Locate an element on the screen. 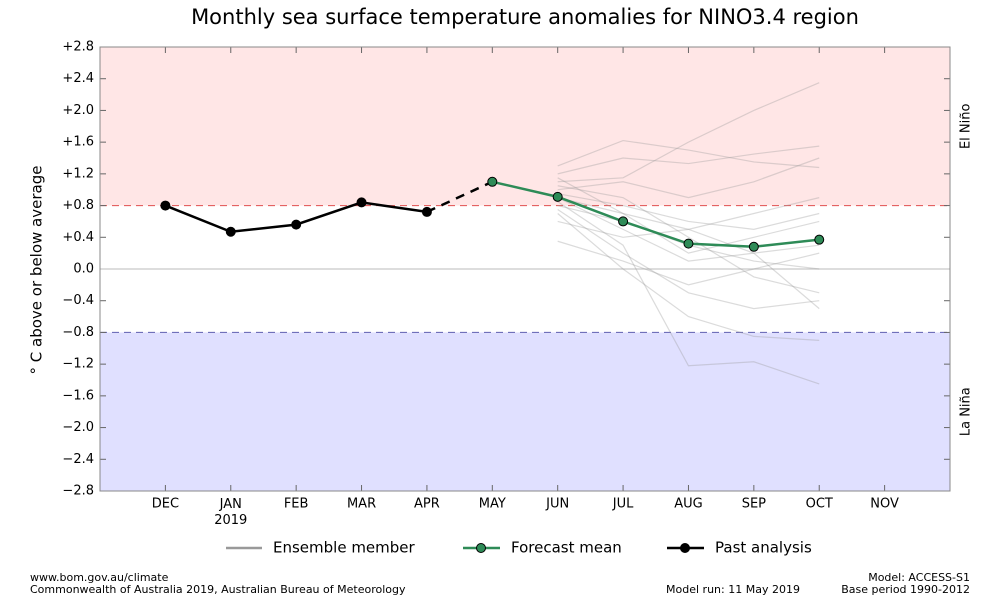 This screenshot has width=1000, height=600. footer-text: www.bom.gov.au/climate is located at coordinates (99, 577).